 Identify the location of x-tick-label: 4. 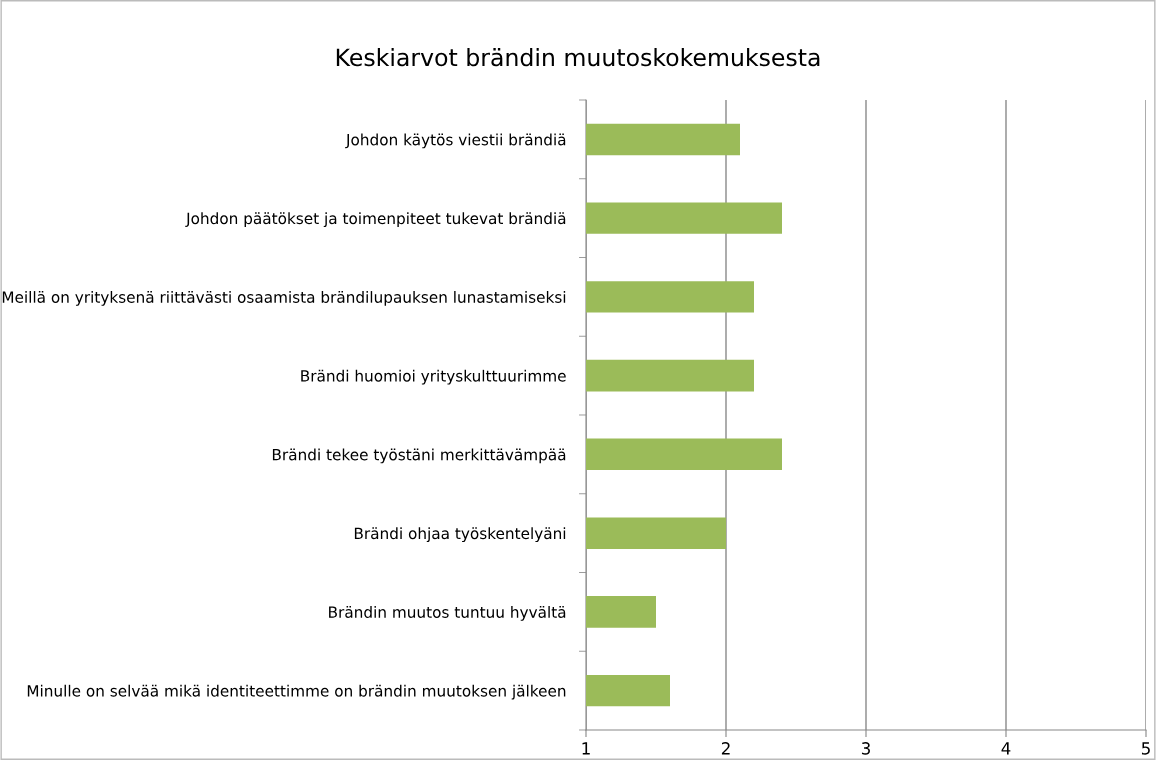
(1006, 748).